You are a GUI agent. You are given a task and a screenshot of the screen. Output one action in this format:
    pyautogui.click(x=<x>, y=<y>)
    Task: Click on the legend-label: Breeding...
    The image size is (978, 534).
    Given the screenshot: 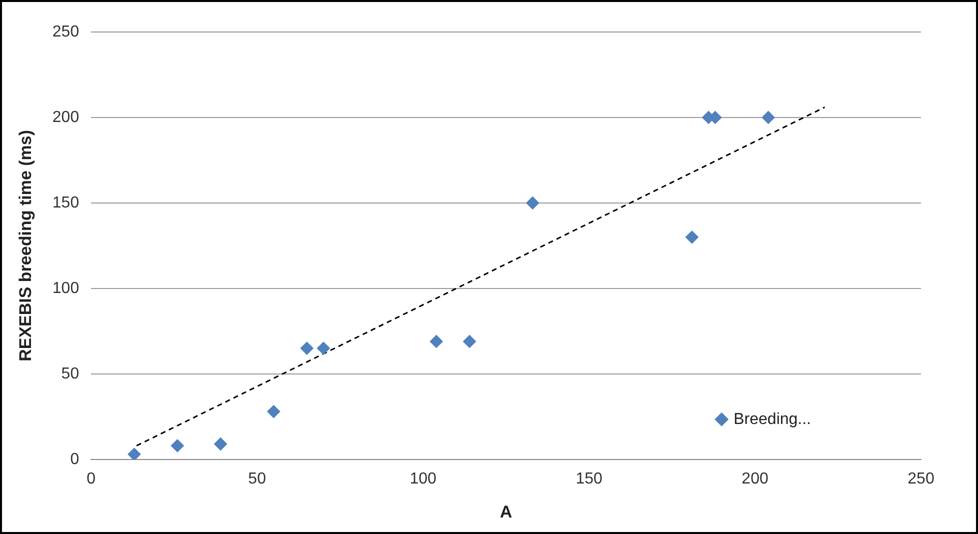 What is the action you would take?
    pyautogui.click(x=773, y=419)
    